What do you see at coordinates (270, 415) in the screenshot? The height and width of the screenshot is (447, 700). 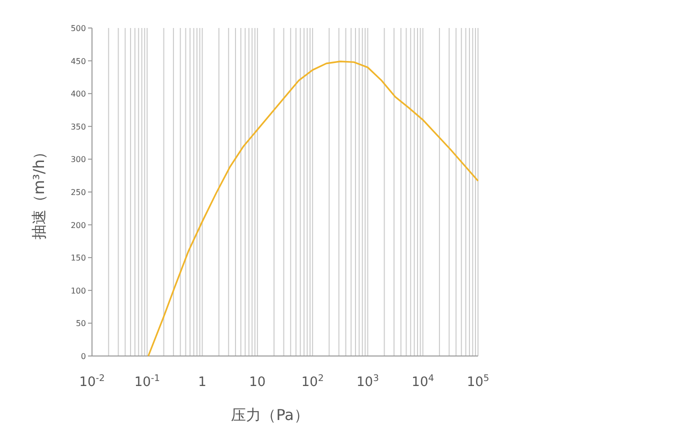 I see `x-axis-title: 压力（Pa）` at bounding box center [270, 415].